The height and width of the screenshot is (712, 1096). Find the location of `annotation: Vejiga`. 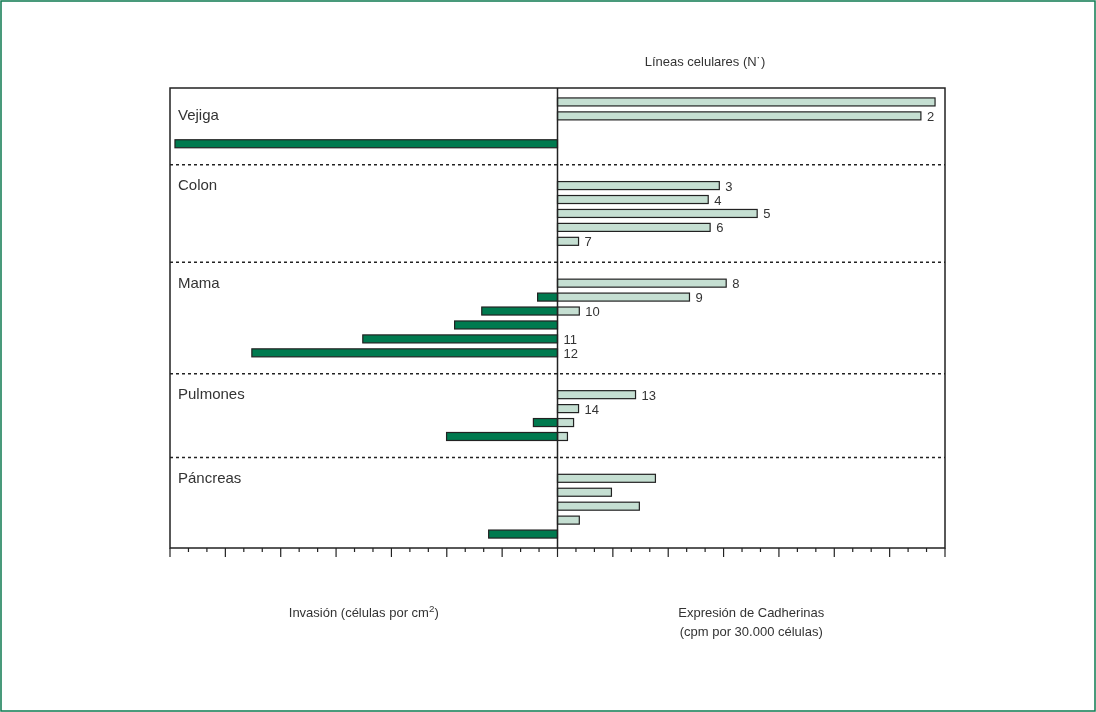

annotation: Vejiga is located at coordinates (199, 115).